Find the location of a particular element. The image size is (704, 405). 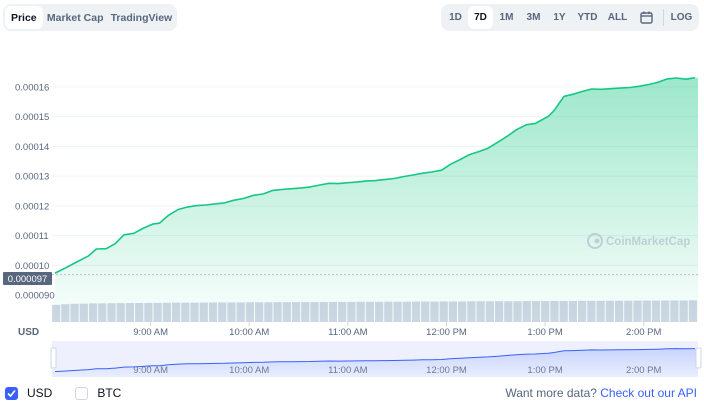

current-price-badge: 0.000097 is located at coordinates (27, 278).